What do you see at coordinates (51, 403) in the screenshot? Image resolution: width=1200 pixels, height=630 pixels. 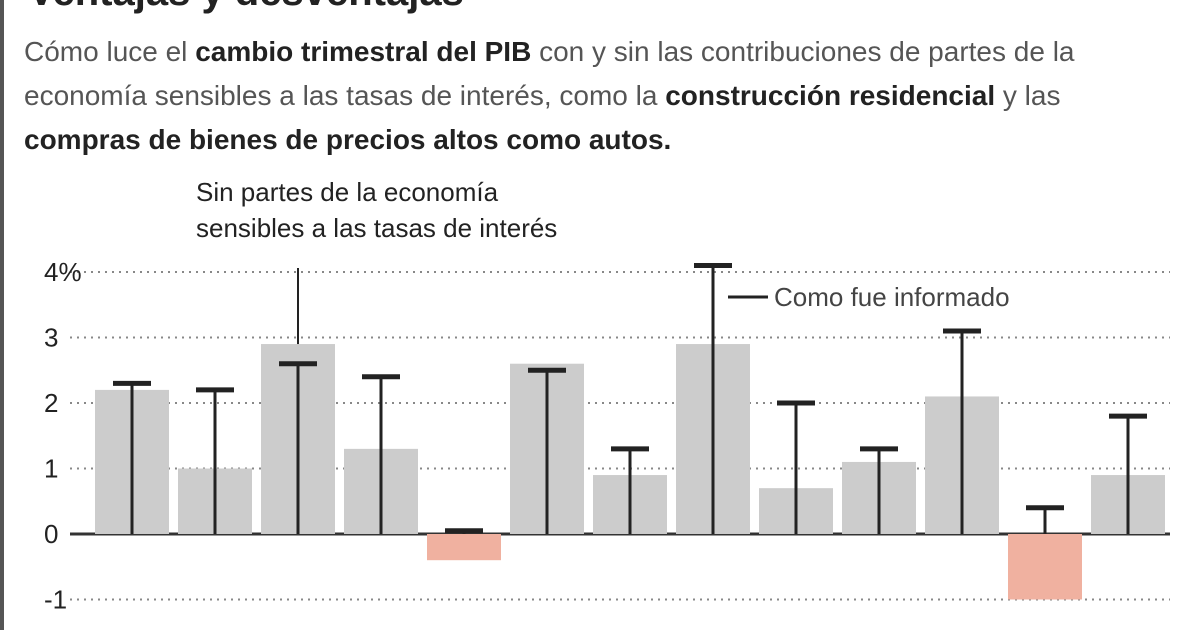 I see `y-tick-label: 2` at bounding box center [51, 403].